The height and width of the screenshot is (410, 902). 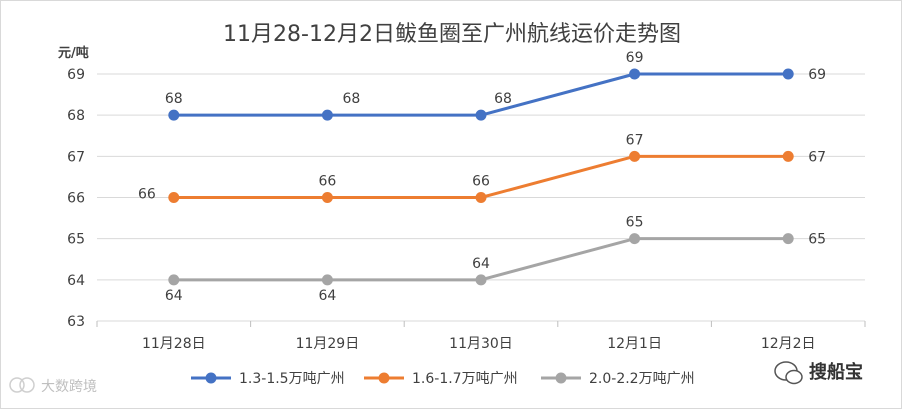 I want to click on legend-item-3: 2.0-2.2万吨广州, so click(x=618, y=379).